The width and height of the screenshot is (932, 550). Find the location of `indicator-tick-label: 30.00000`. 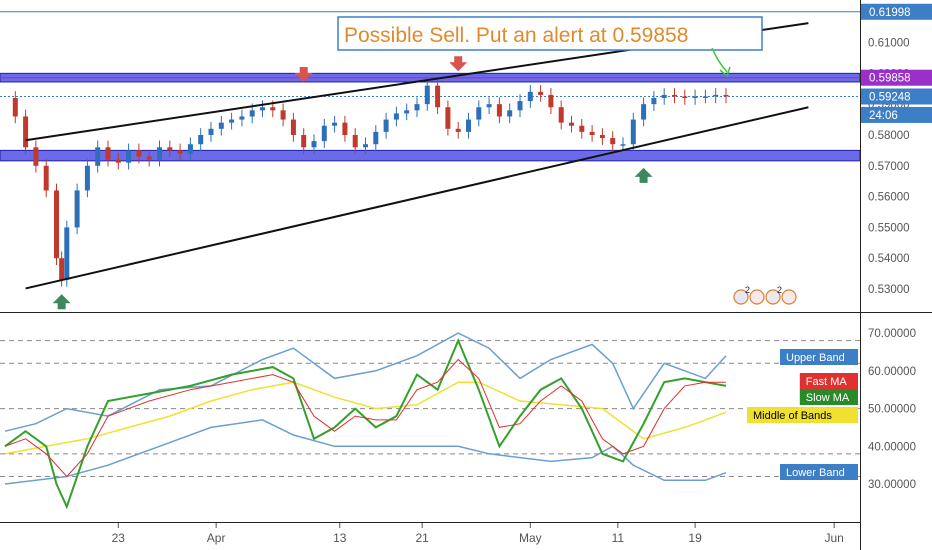

indicator-tick-label: 30.00000 is located at coordinates (892, 485).